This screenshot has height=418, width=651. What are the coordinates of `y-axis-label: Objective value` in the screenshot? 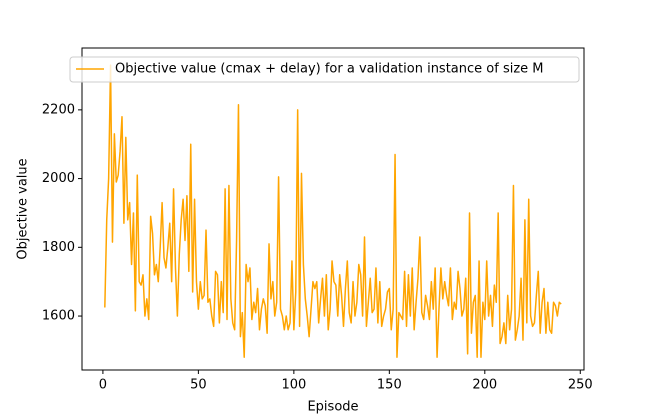 It's located at (23, 208).